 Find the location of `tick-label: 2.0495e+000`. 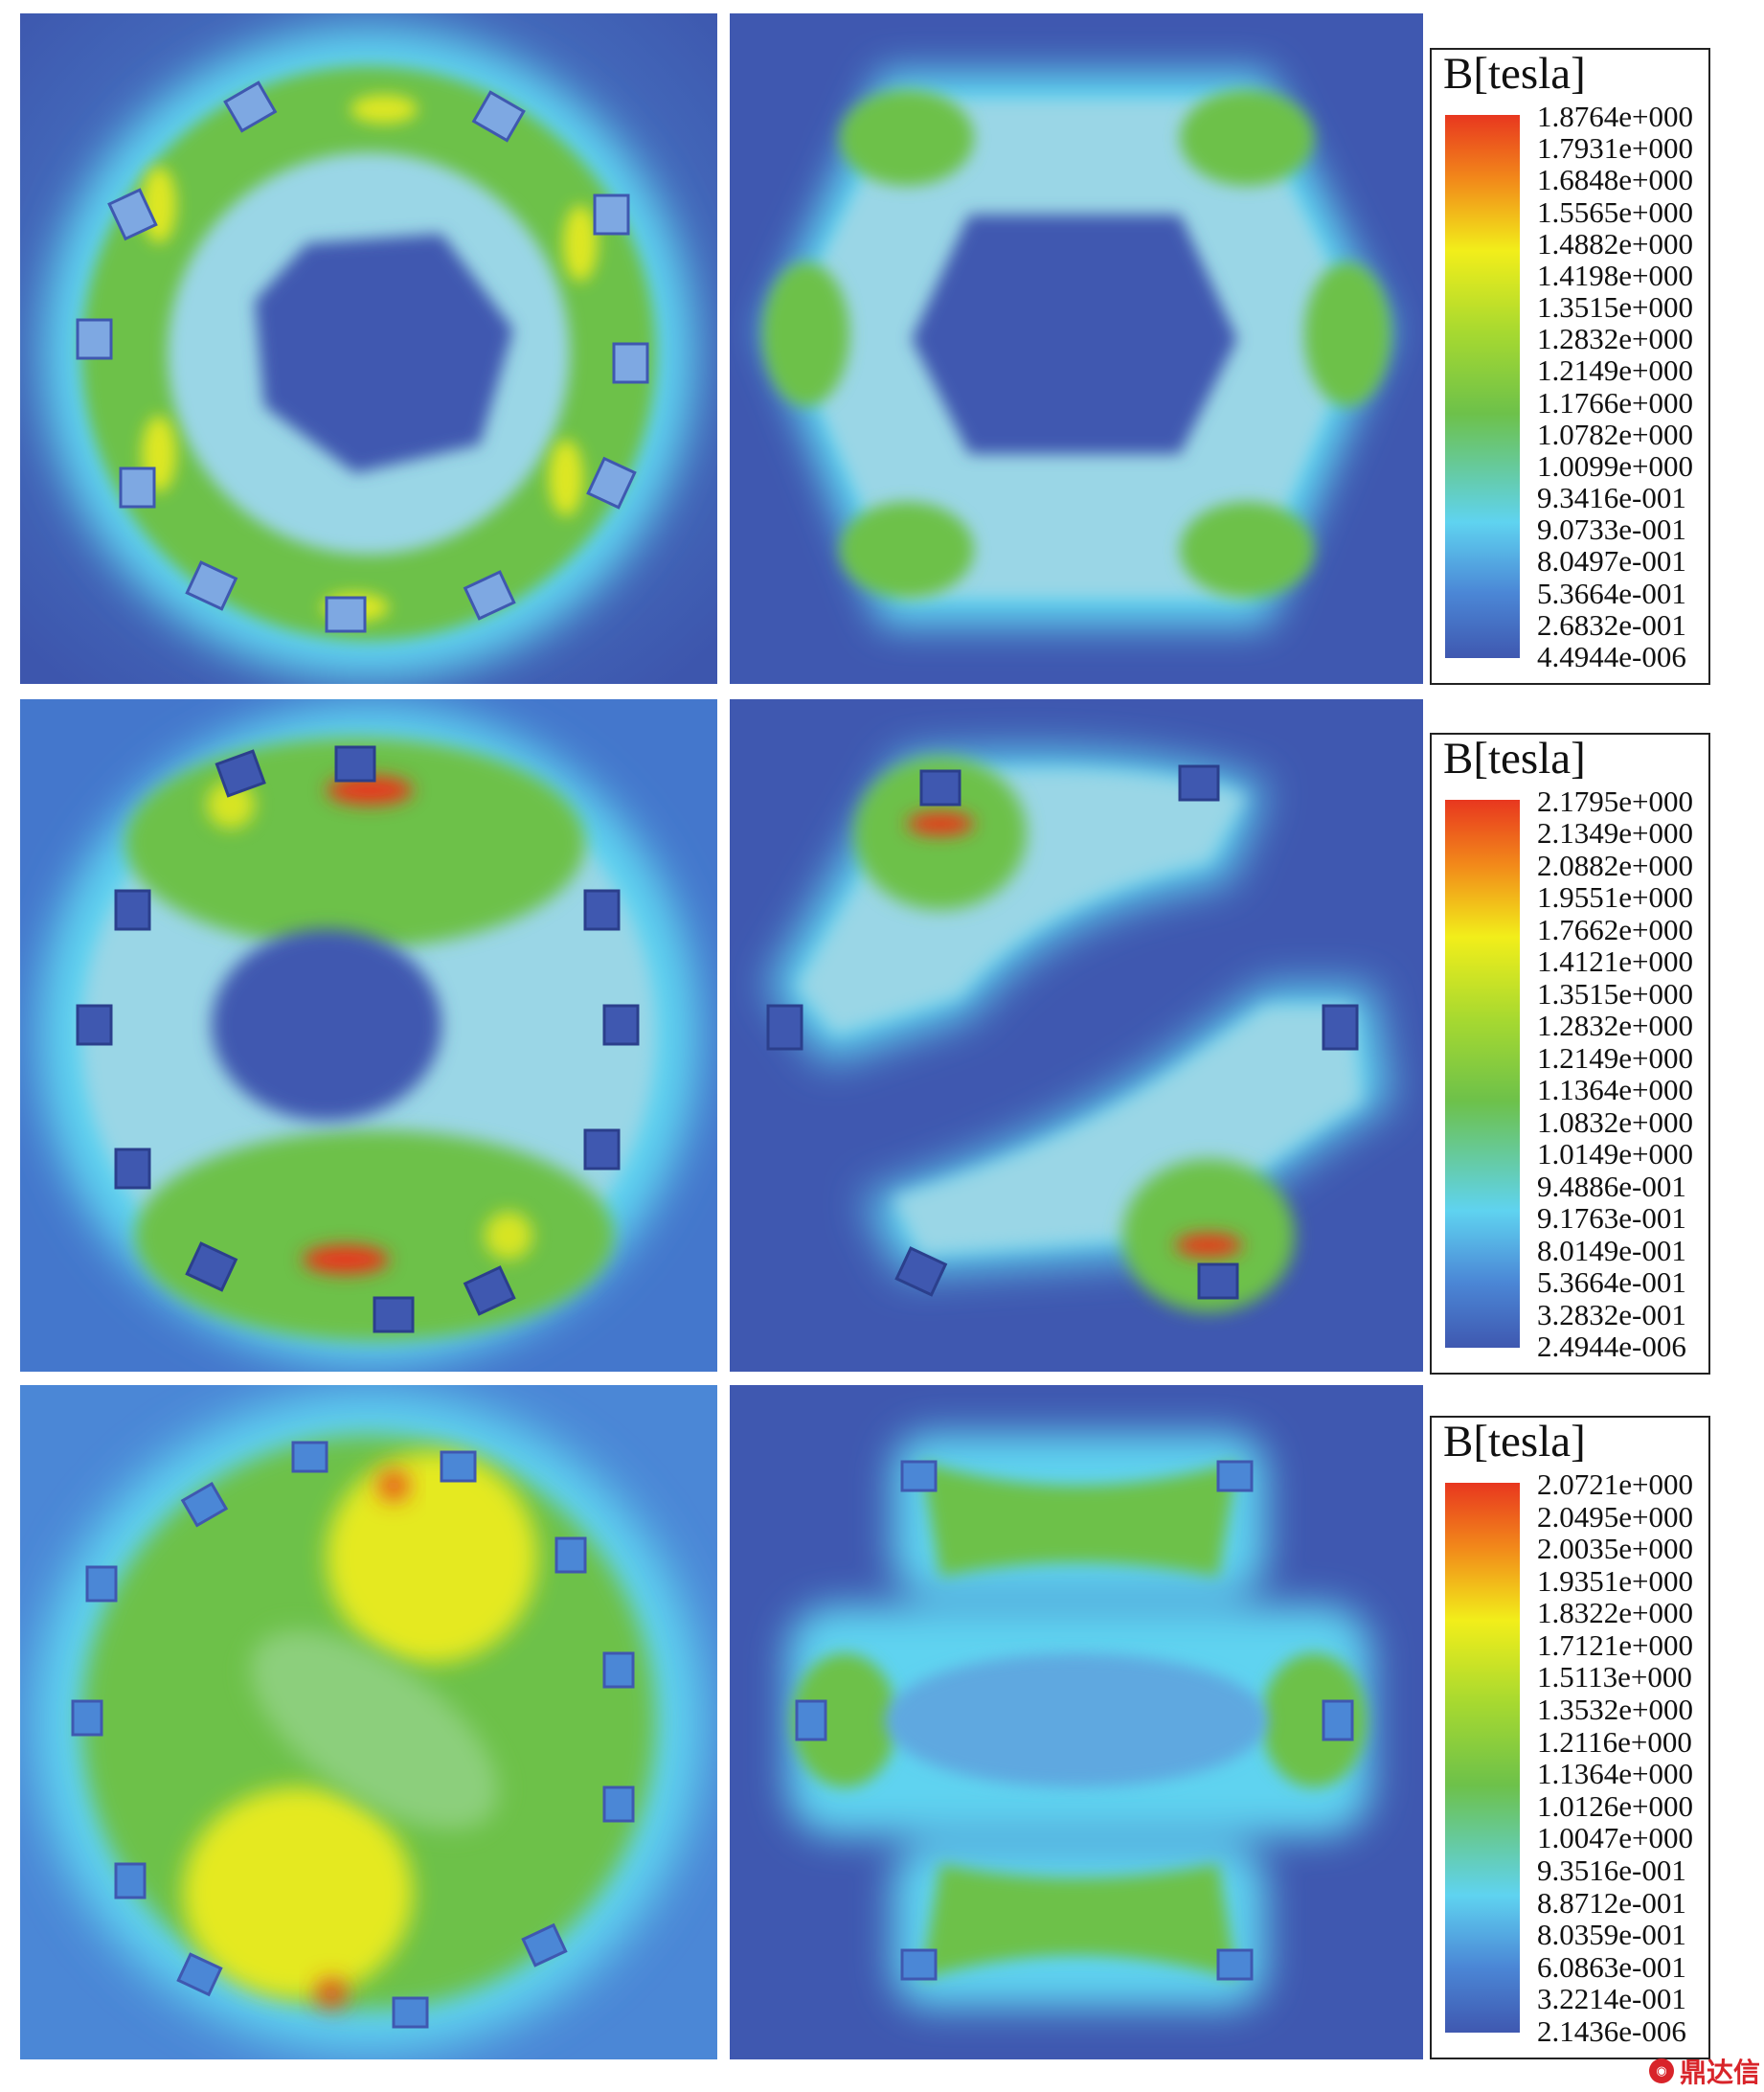

tick-label: 2.0495e+000 is located at coordinates (1615, 1517).